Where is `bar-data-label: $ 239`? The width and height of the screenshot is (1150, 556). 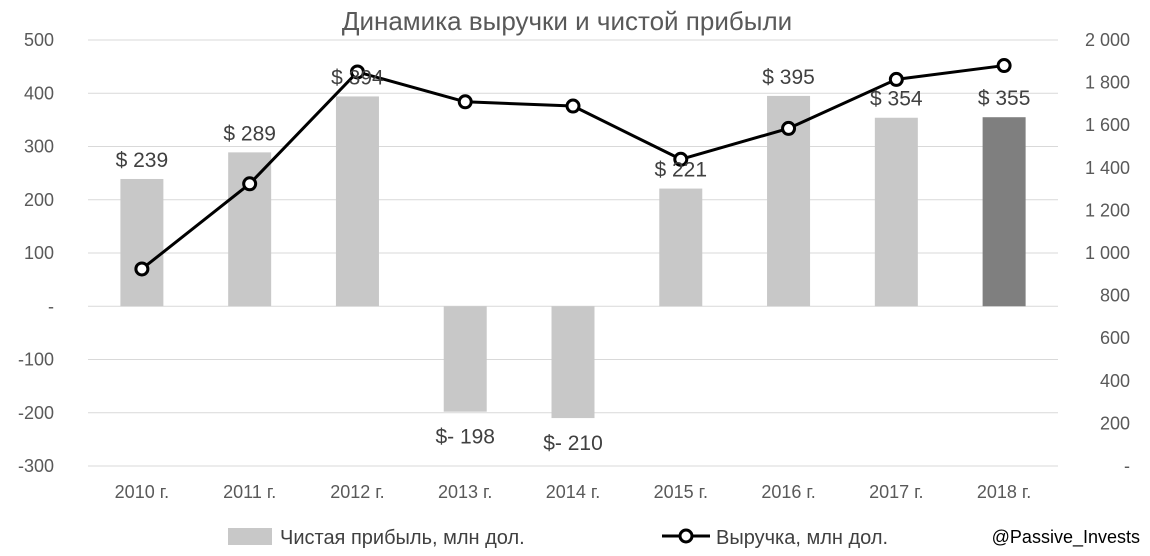
bar-data-label: $ 239 is located at coordinates (142, 160).